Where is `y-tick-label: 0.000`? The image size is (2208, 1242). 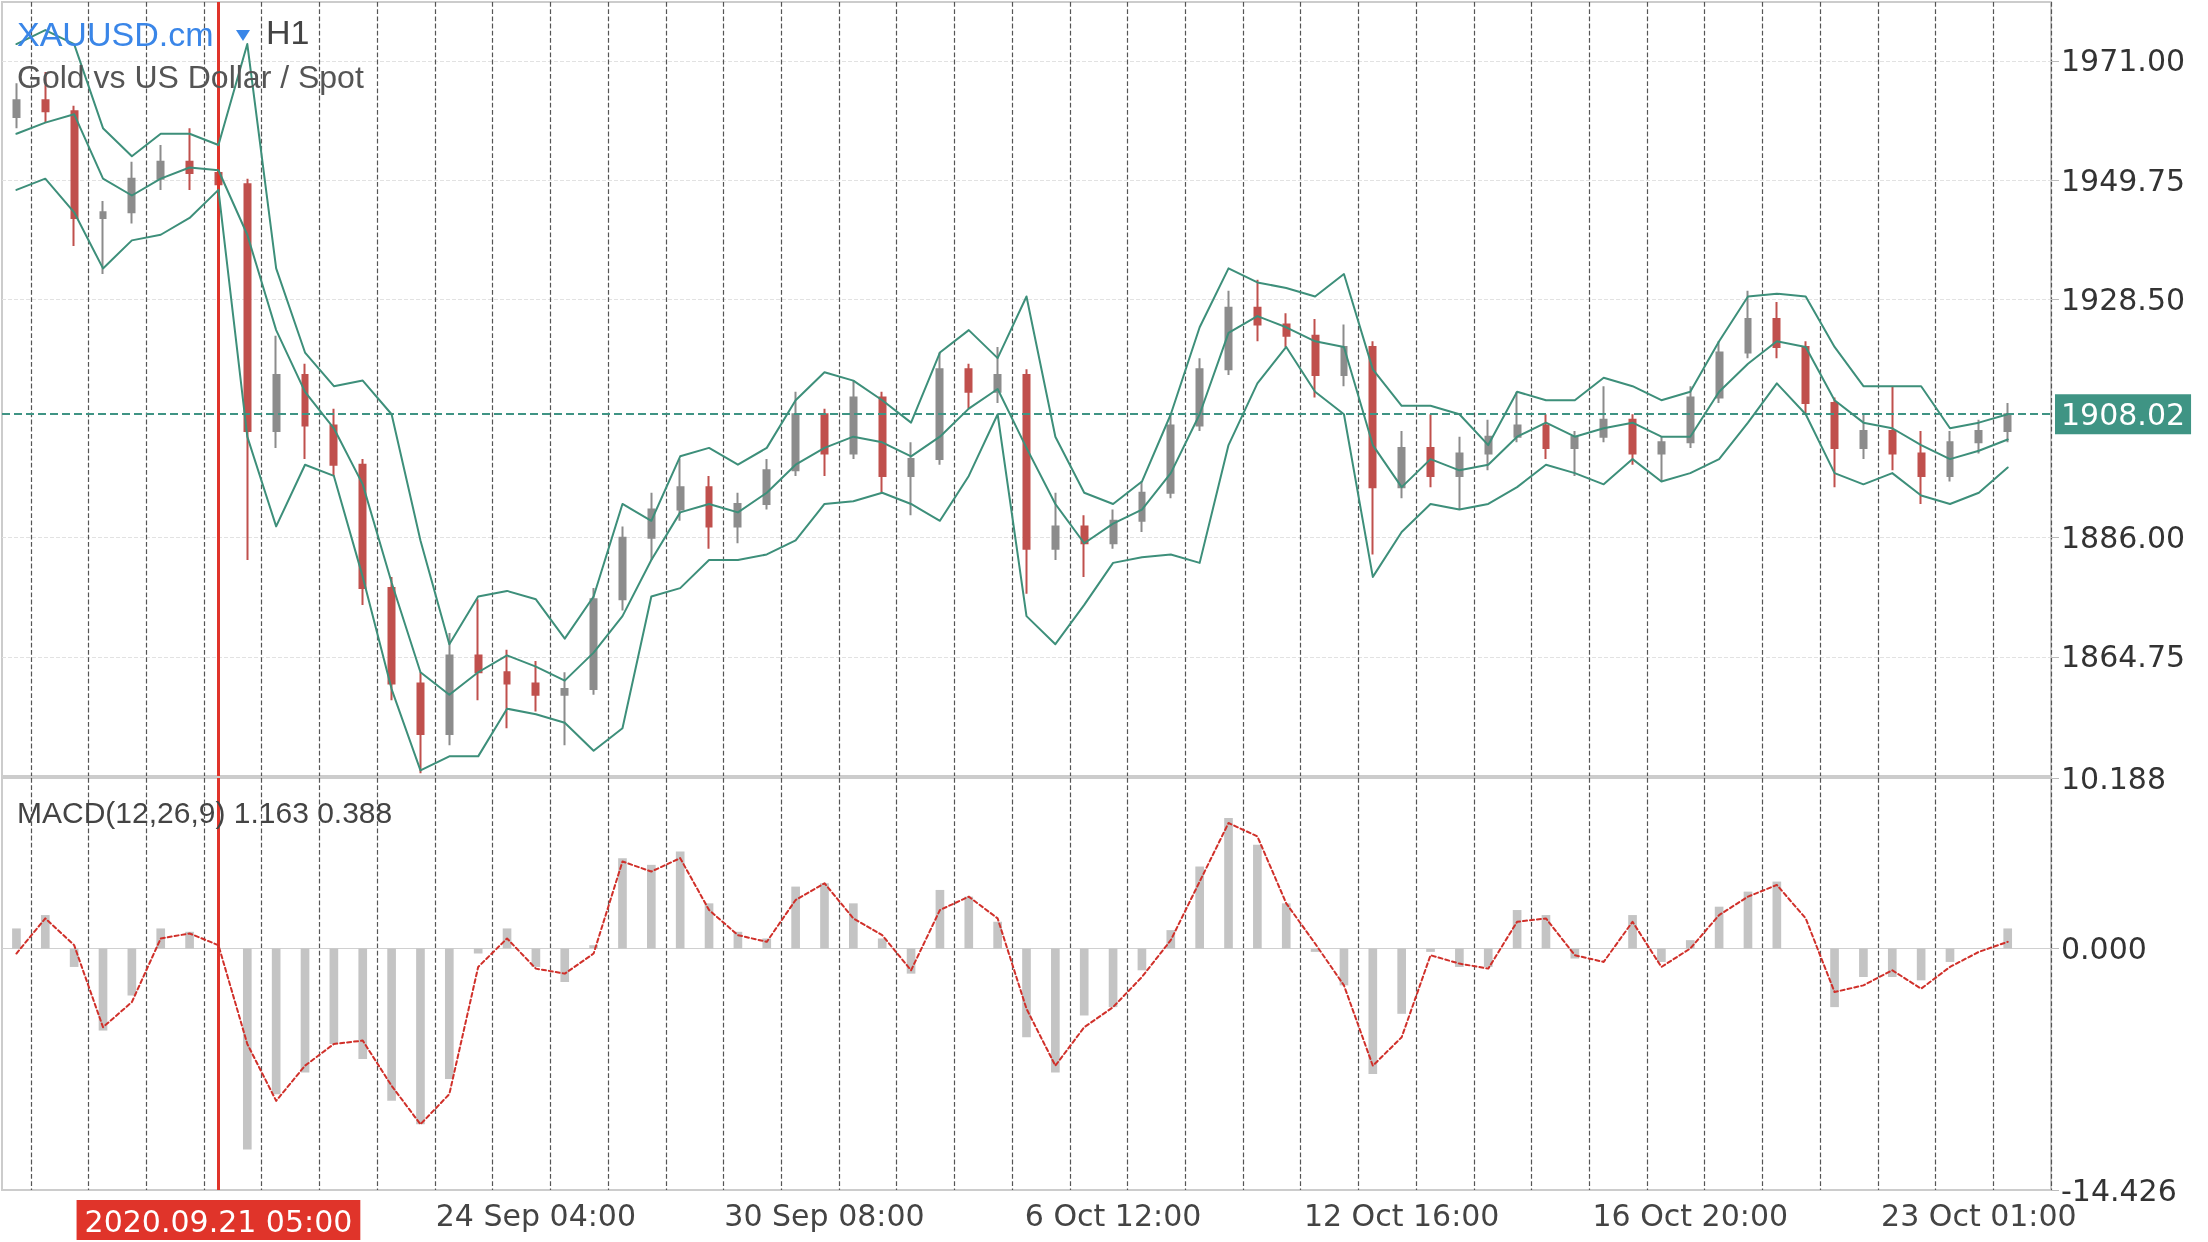
y-tick-label: 0.000 is located at coordinates (2104, 949).